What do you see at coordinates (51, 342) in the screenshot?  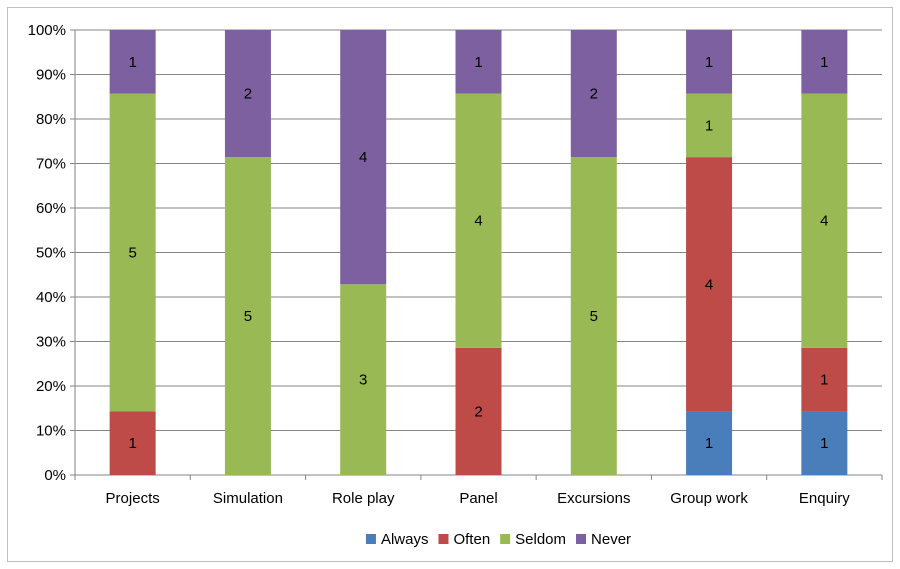 I see `y-tick-label: 30%` at bounding box center [51, 342].